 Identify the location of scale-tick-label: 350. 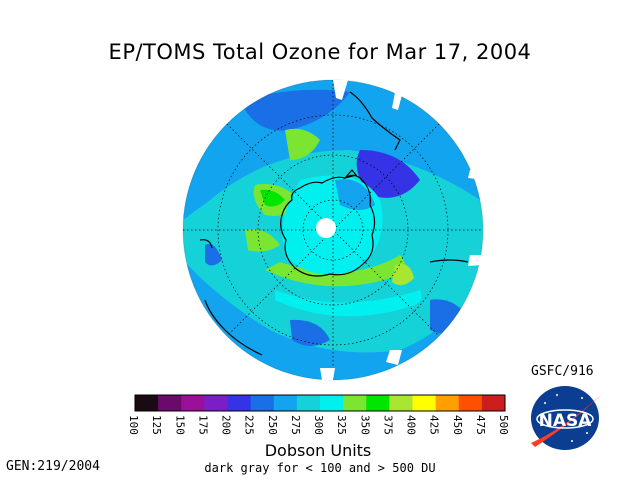
(364, 425).